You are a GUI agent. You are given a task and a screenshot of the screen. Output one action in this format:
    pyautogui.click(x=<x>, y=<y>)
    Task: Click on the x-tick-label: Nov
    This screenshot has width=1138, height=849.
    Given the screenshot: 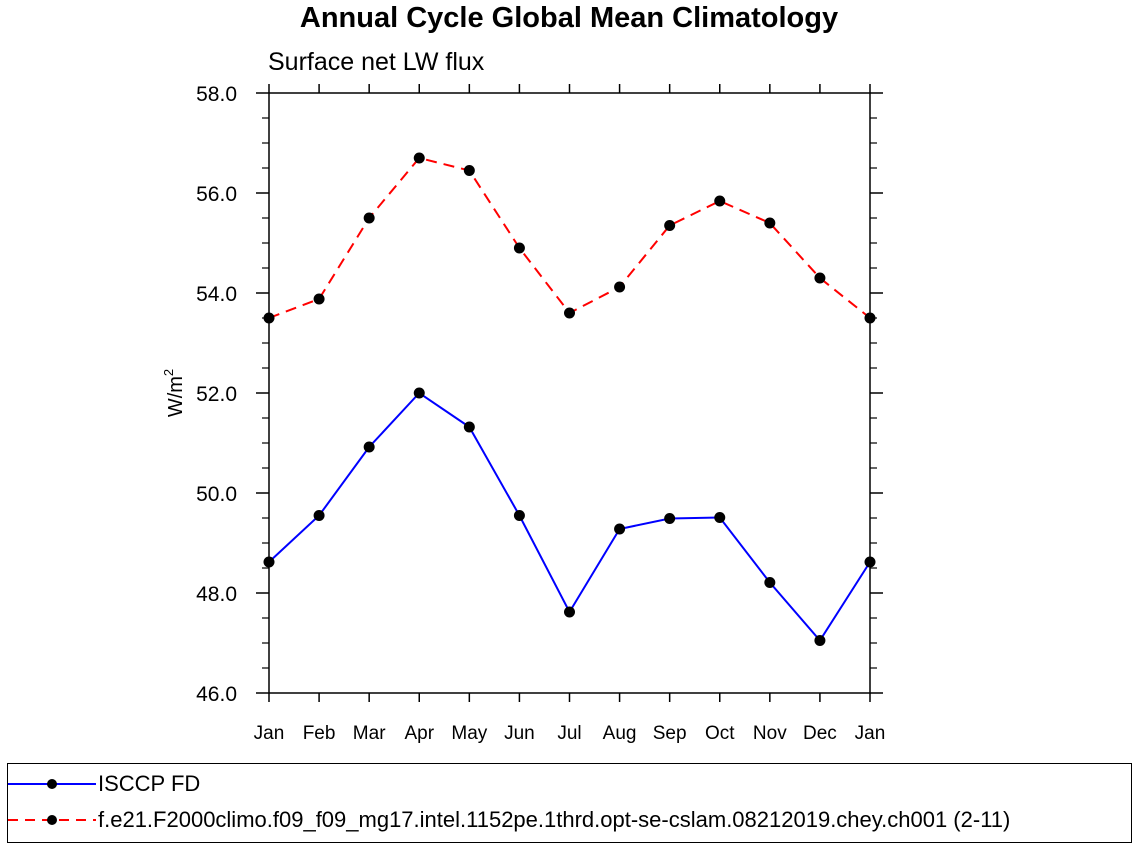 What is the action you would take?
    pyautogui.click(x=770, y=733)
    